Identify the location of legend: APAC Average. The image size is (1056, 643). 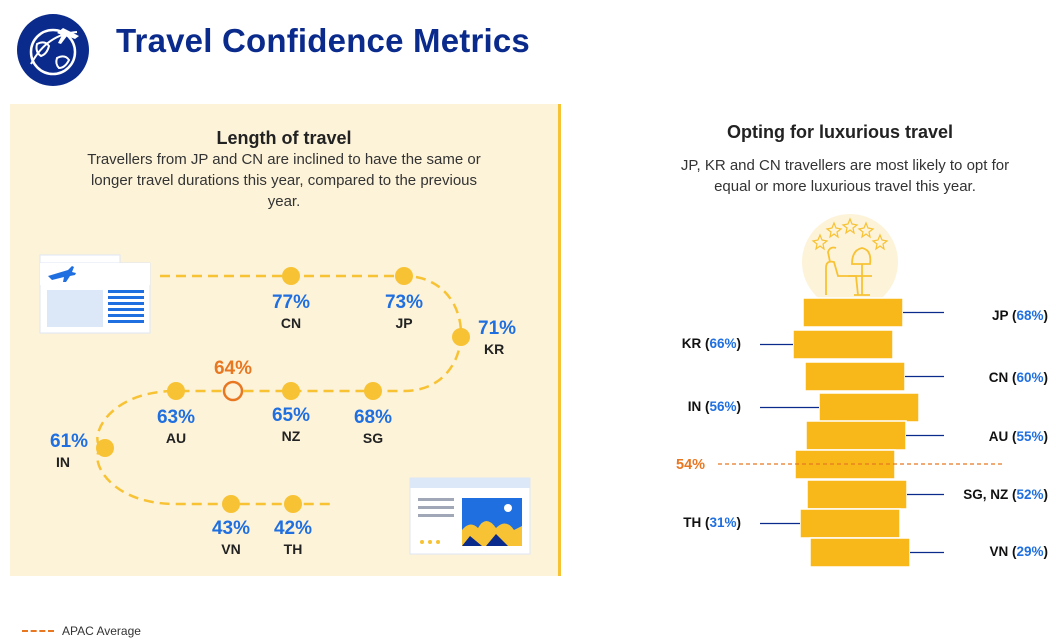
(81, 631).